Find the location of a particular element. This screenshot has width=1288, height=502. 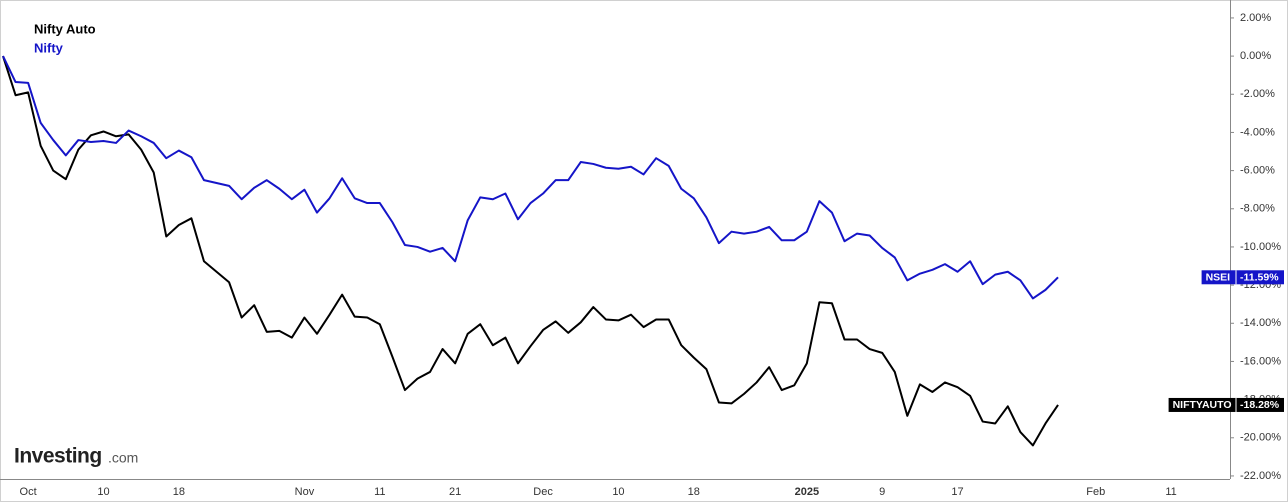

end-label-value: -18.28% is located at coordinates (1260, 405).